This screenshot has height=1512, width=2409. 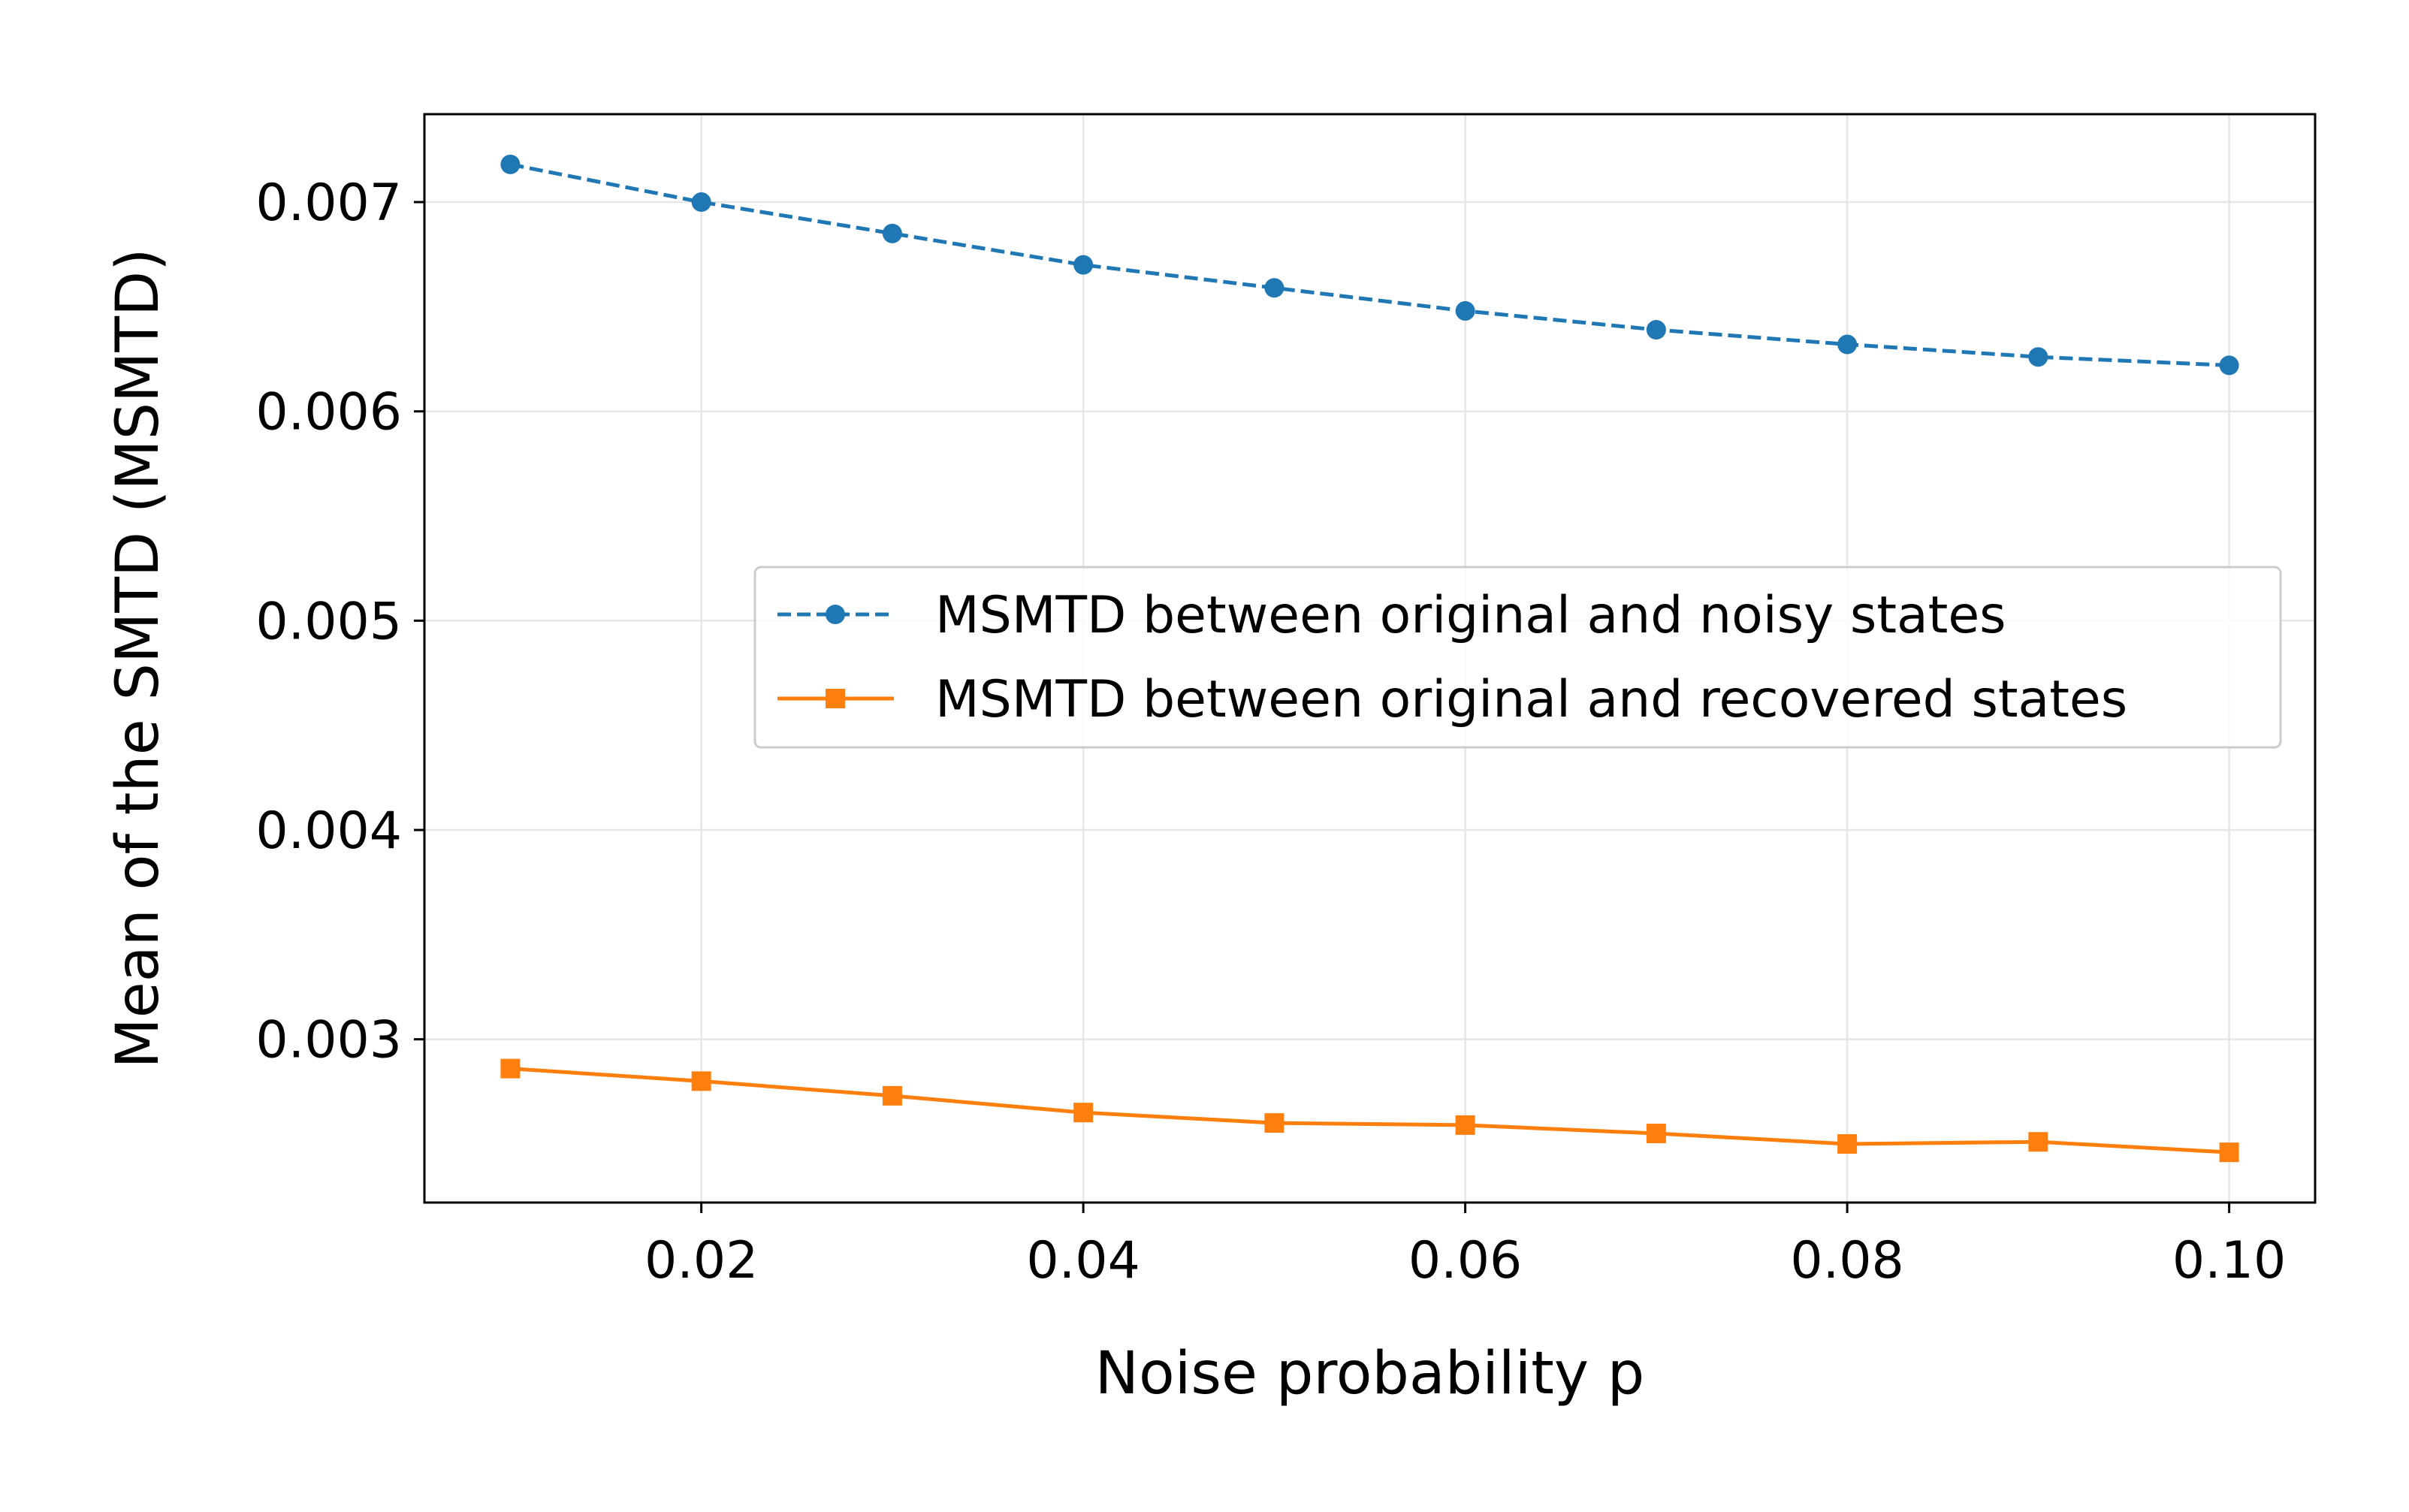 What do you see at coordinates (1083, 1260) in the screenshot?
I see `x-tick-label: 0.04` at bounding box center [1083, 1260].